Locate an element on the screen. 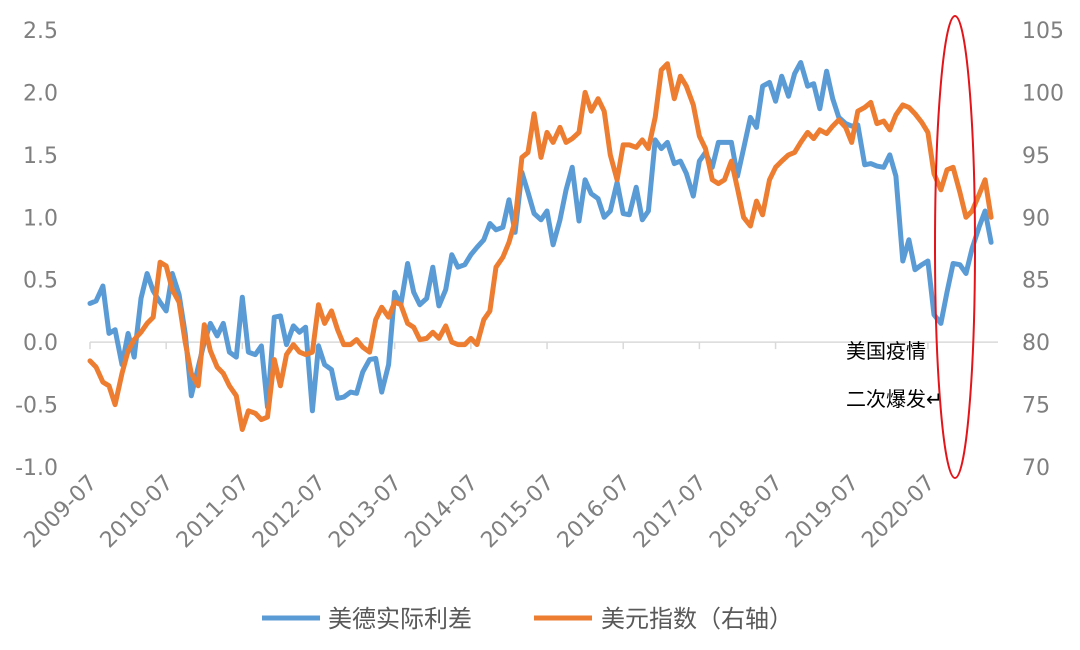 The width and height of the screenshot is (1080, 650). left-tick-label: -0.5 is located at coordinates (36, 406).